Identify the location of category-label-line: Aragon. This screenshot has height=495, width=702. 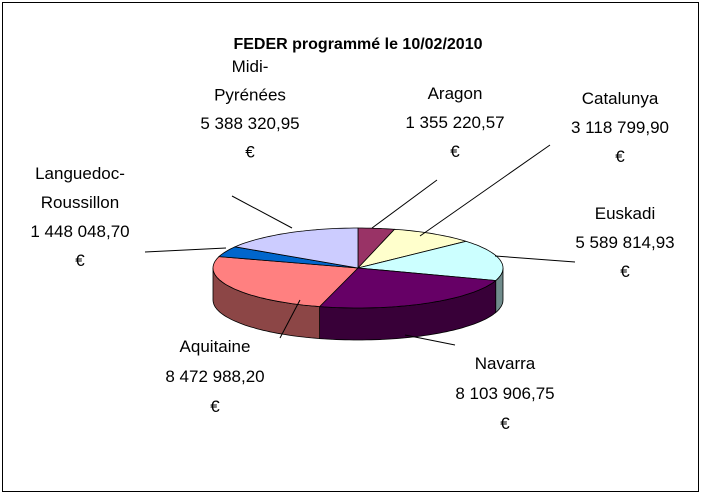
(455, 93).